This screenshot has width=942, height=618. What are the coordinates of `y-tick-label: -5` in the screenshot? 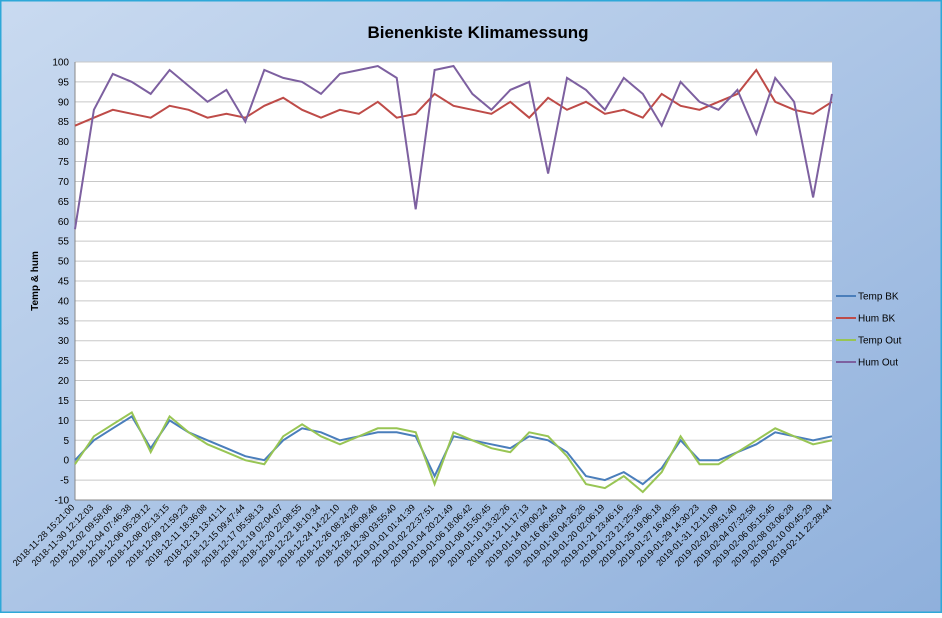 It's located at (64, 481).